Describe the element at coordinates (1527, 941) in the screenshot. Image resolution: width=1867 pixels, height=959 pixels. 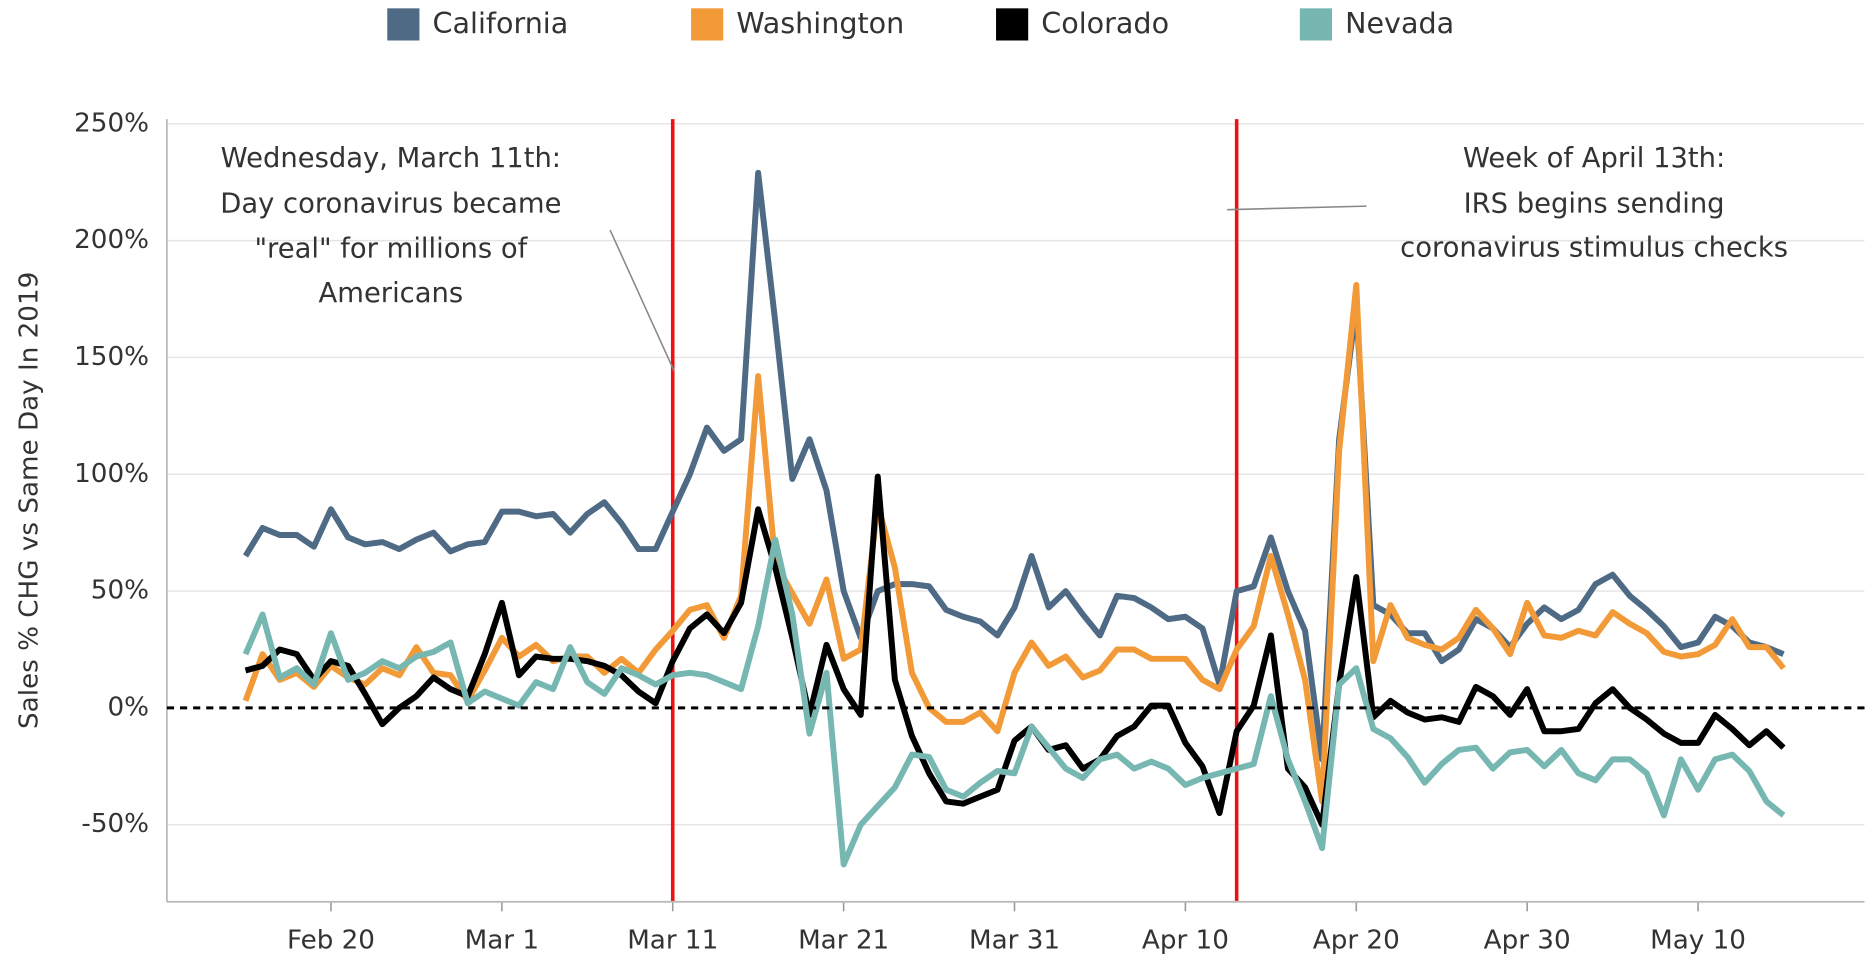
I see `x-tick-label: Apr 30` at that location.